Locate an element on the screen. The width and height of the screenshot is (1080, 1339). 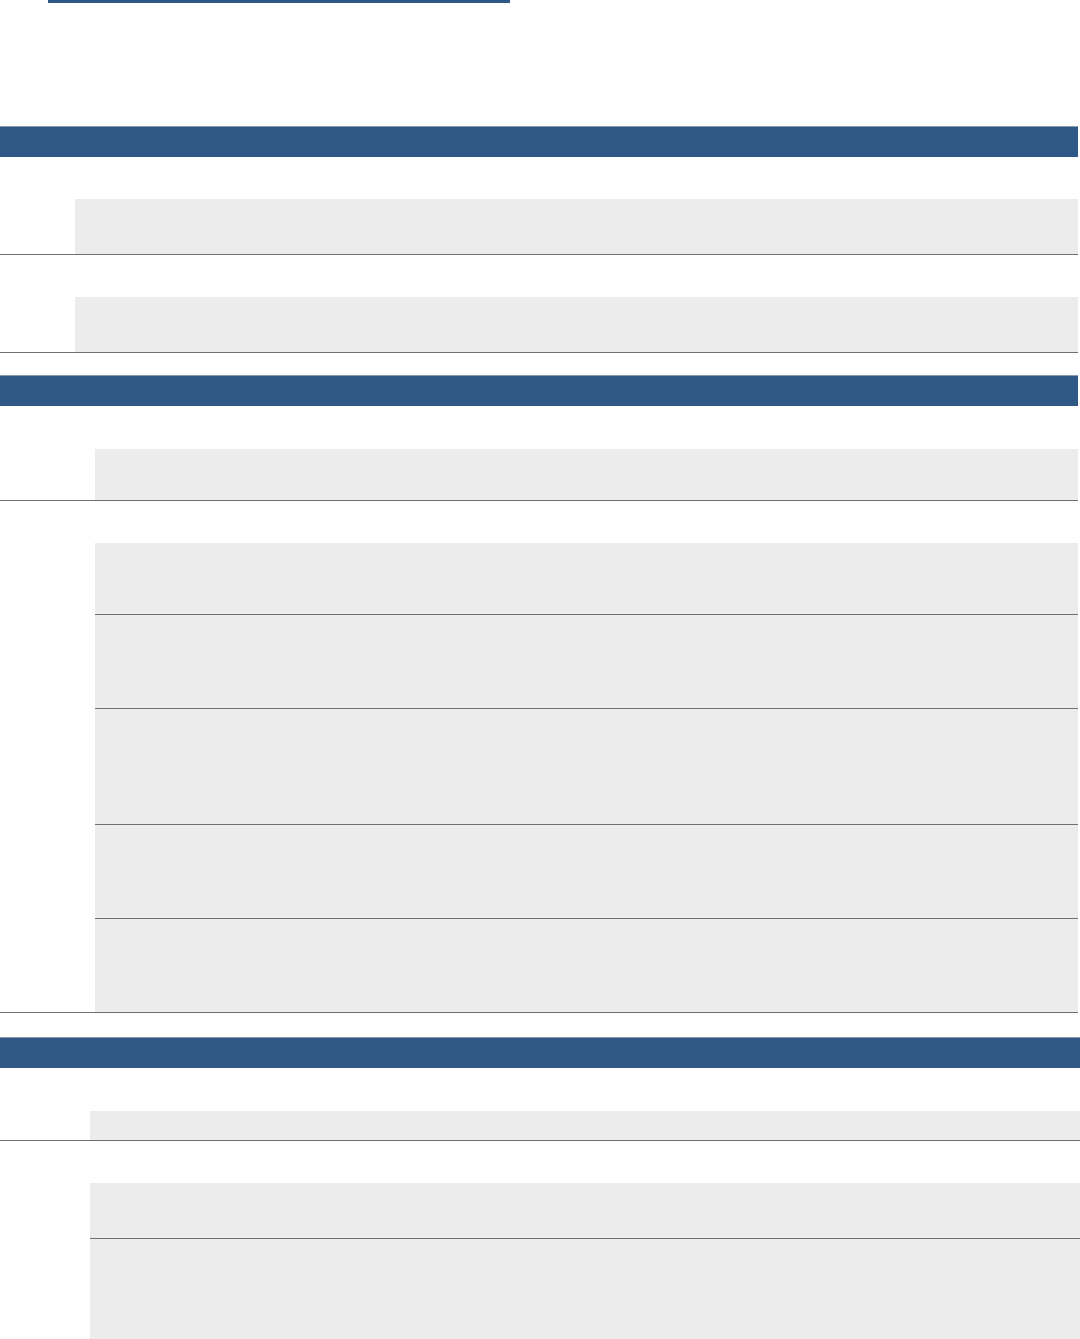
title-underline is located at coordinates (279, 1).